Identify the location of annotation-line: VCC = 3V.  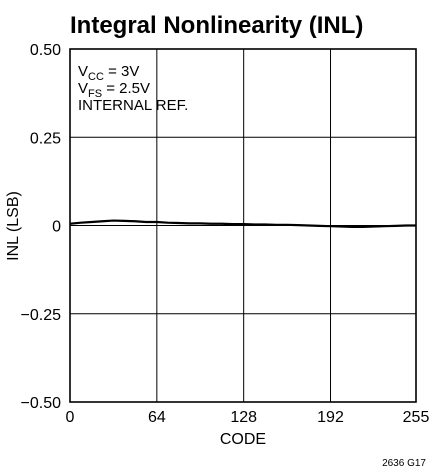
(108, 73).